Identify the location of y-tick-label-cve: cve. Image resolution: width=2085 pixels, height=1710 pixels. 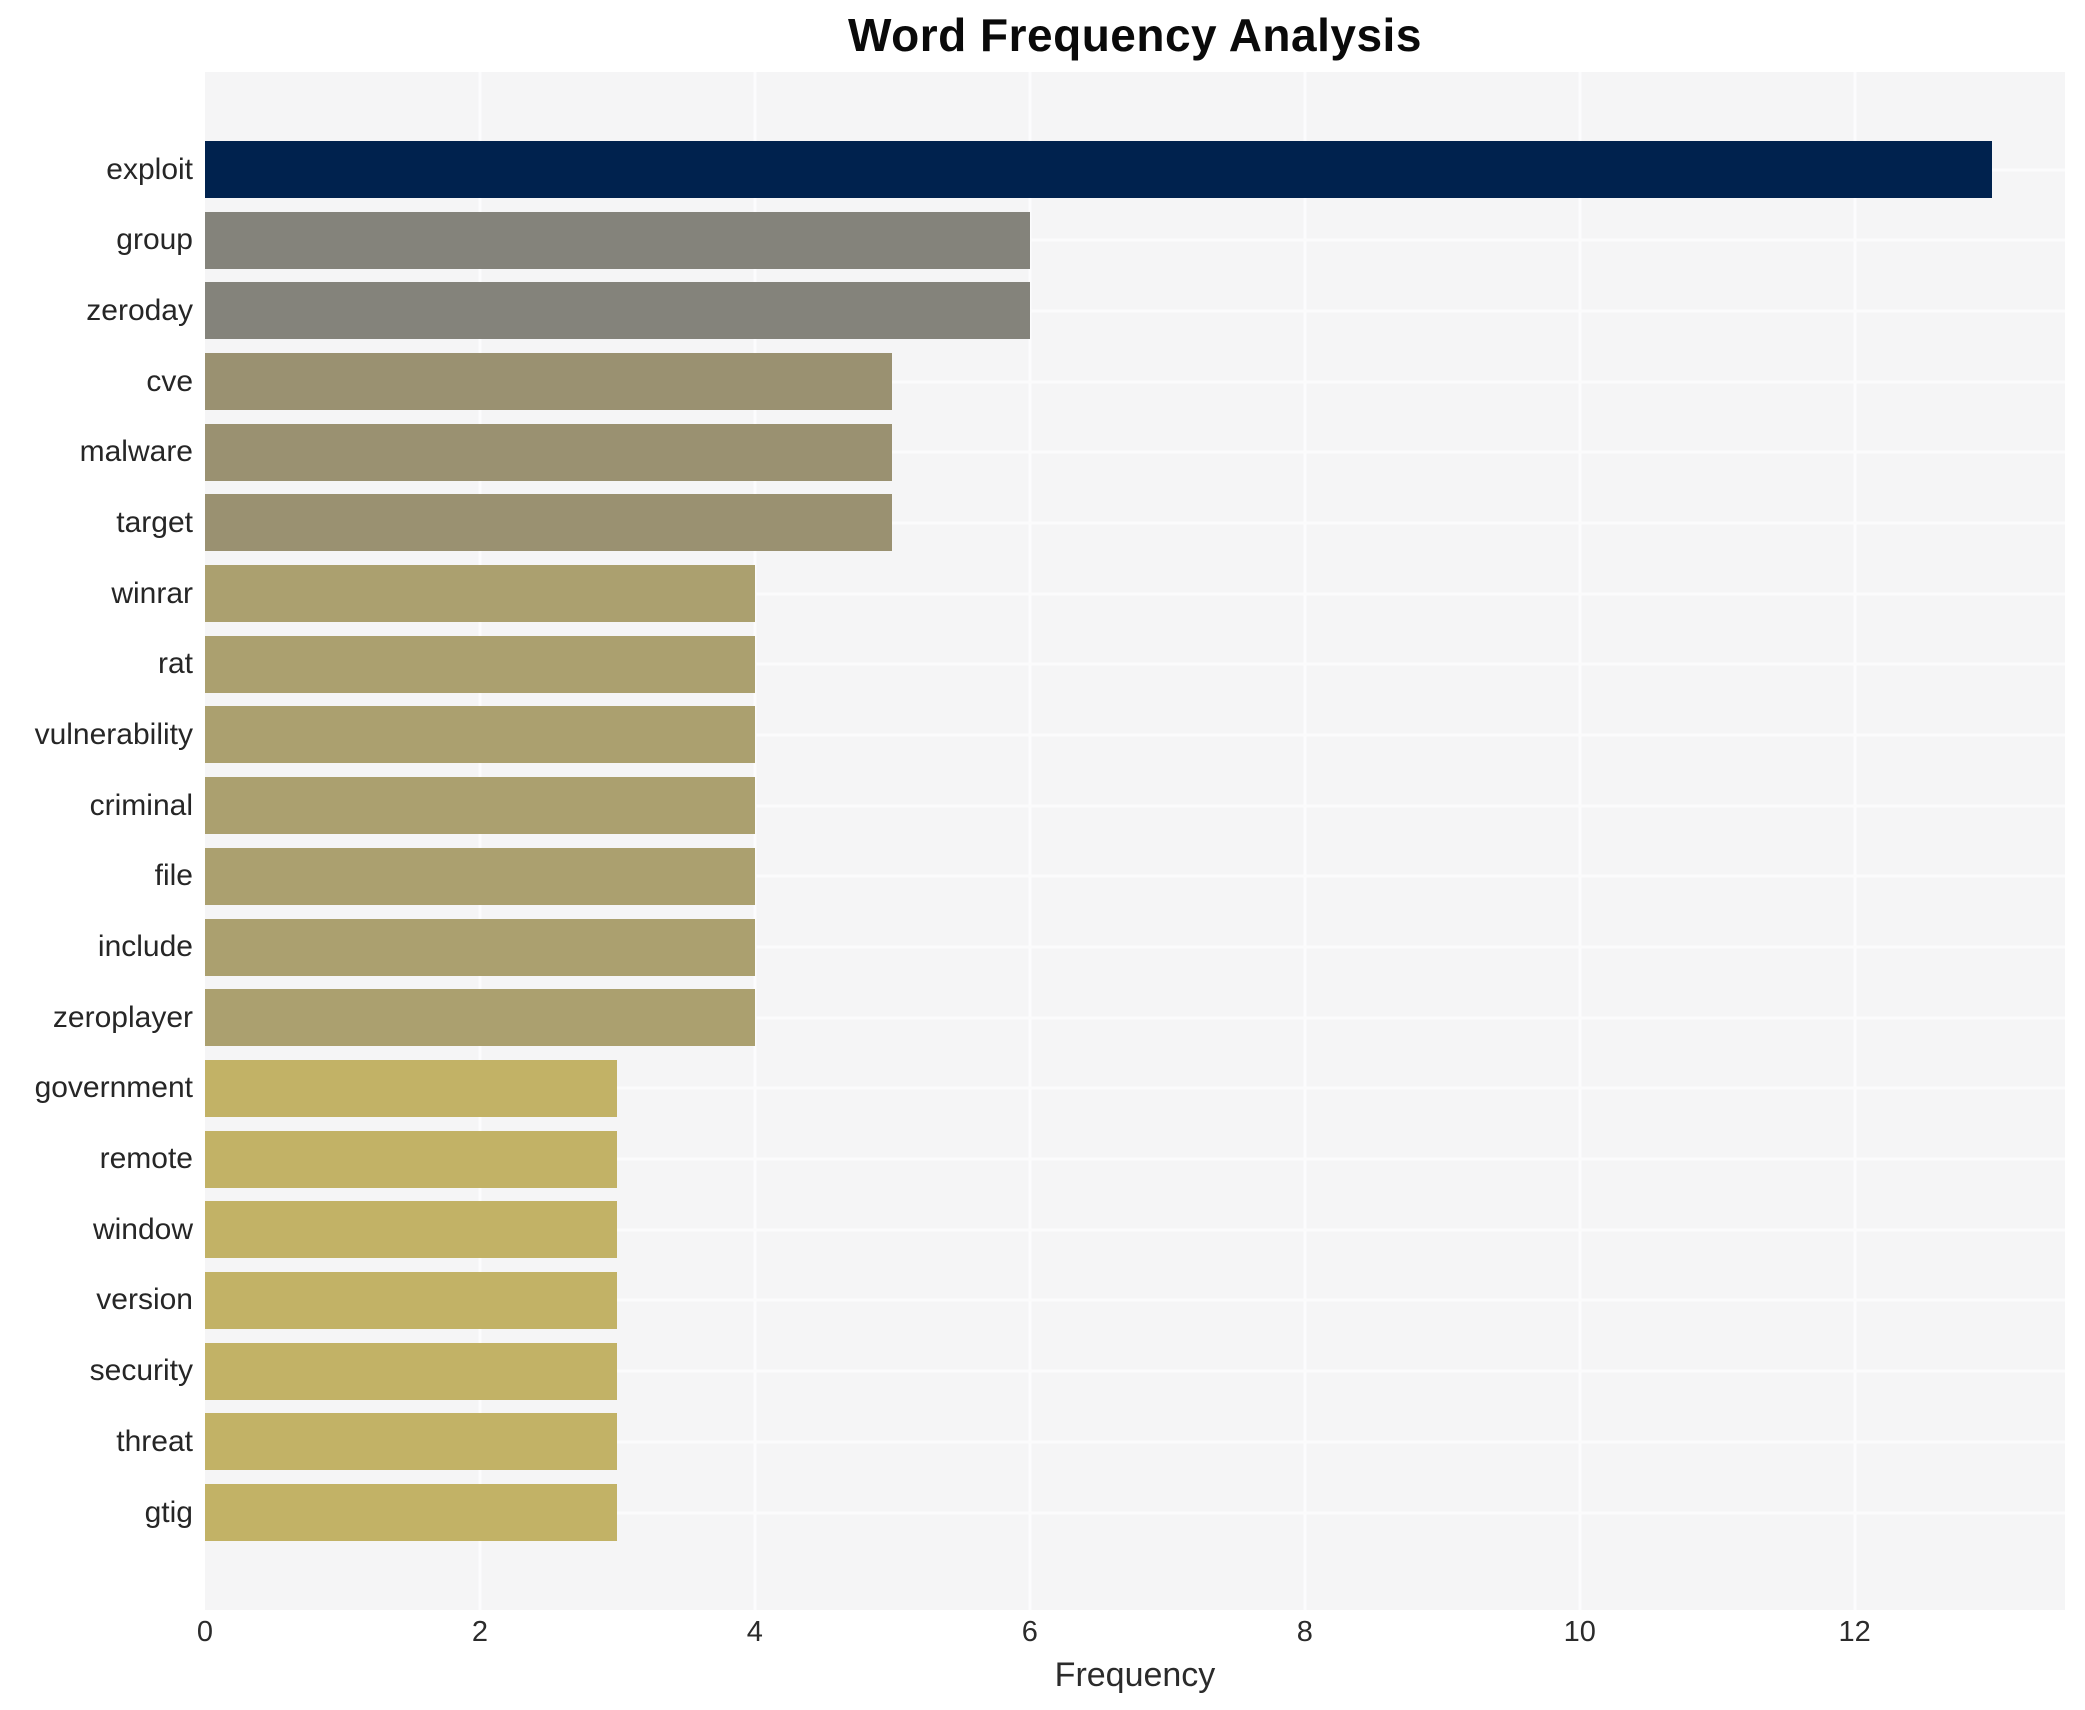
(169, 381).